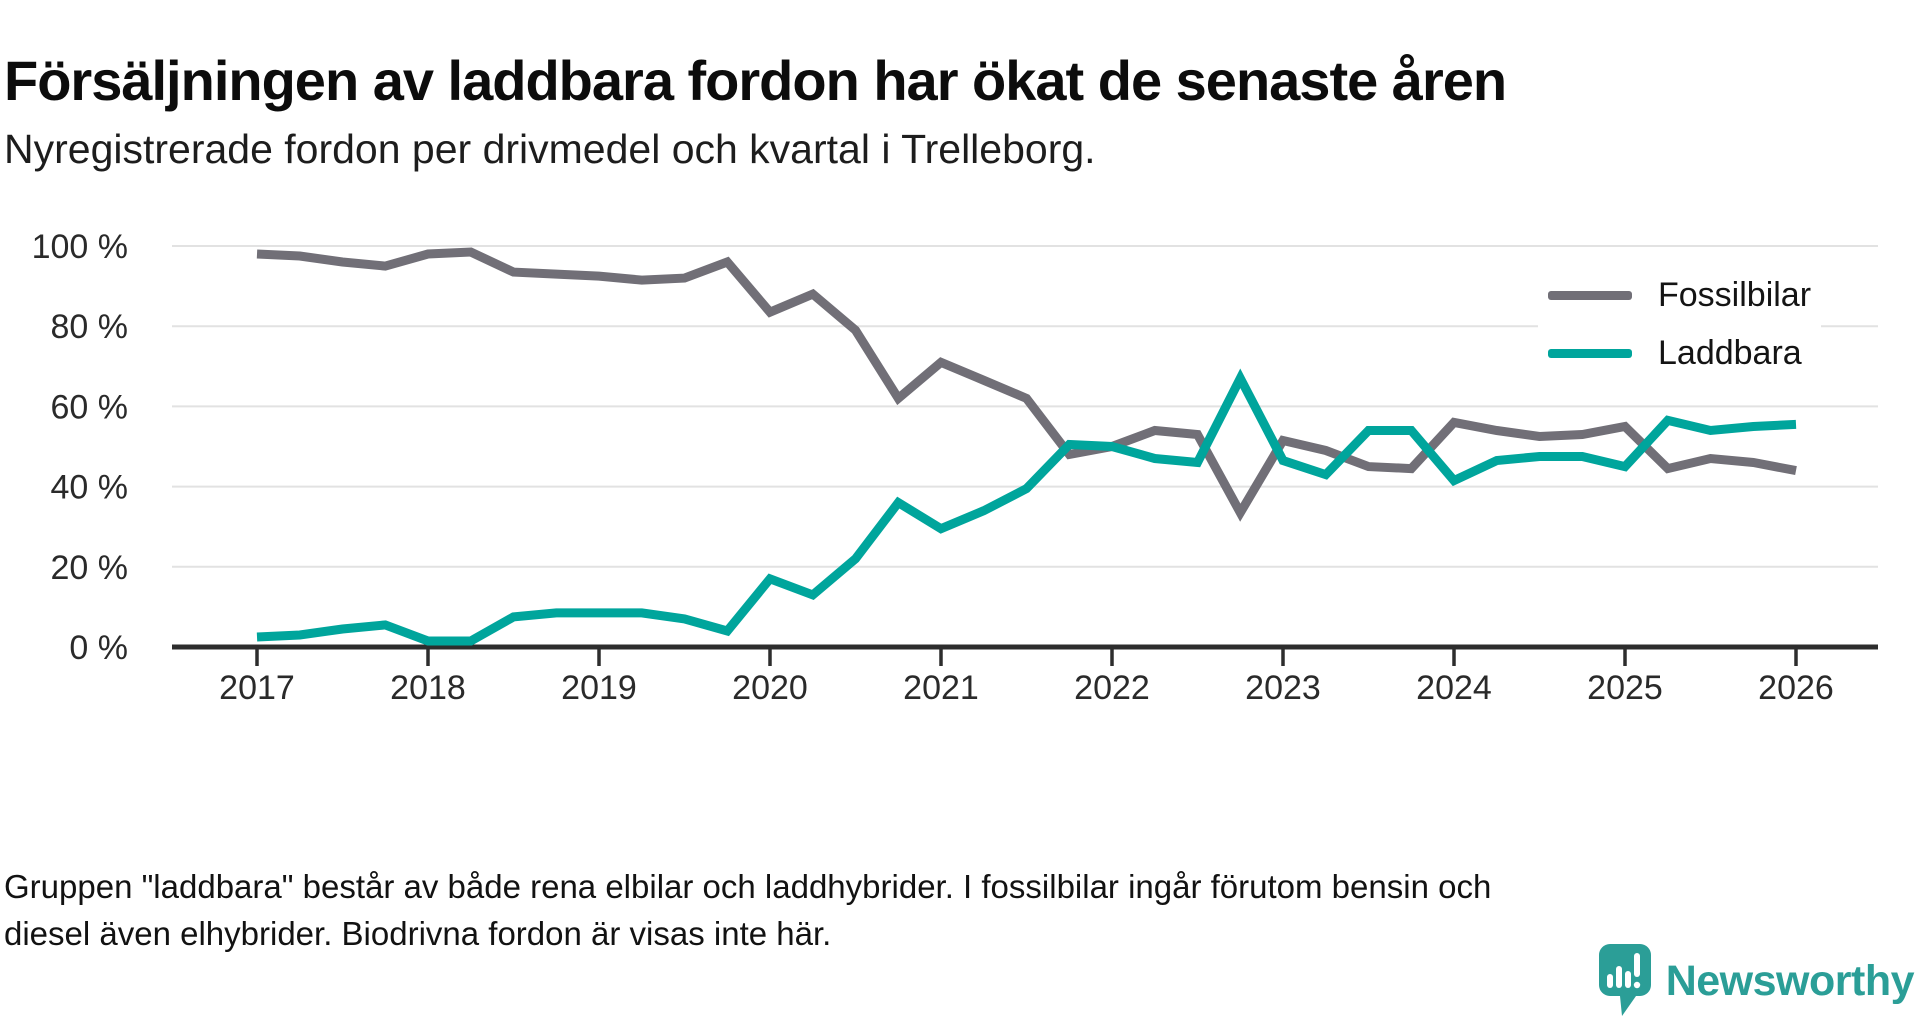  Describe the element at coordinates (98, 648) in the screenshot. I see `y-axis-tick-label: 0 %` at that location.